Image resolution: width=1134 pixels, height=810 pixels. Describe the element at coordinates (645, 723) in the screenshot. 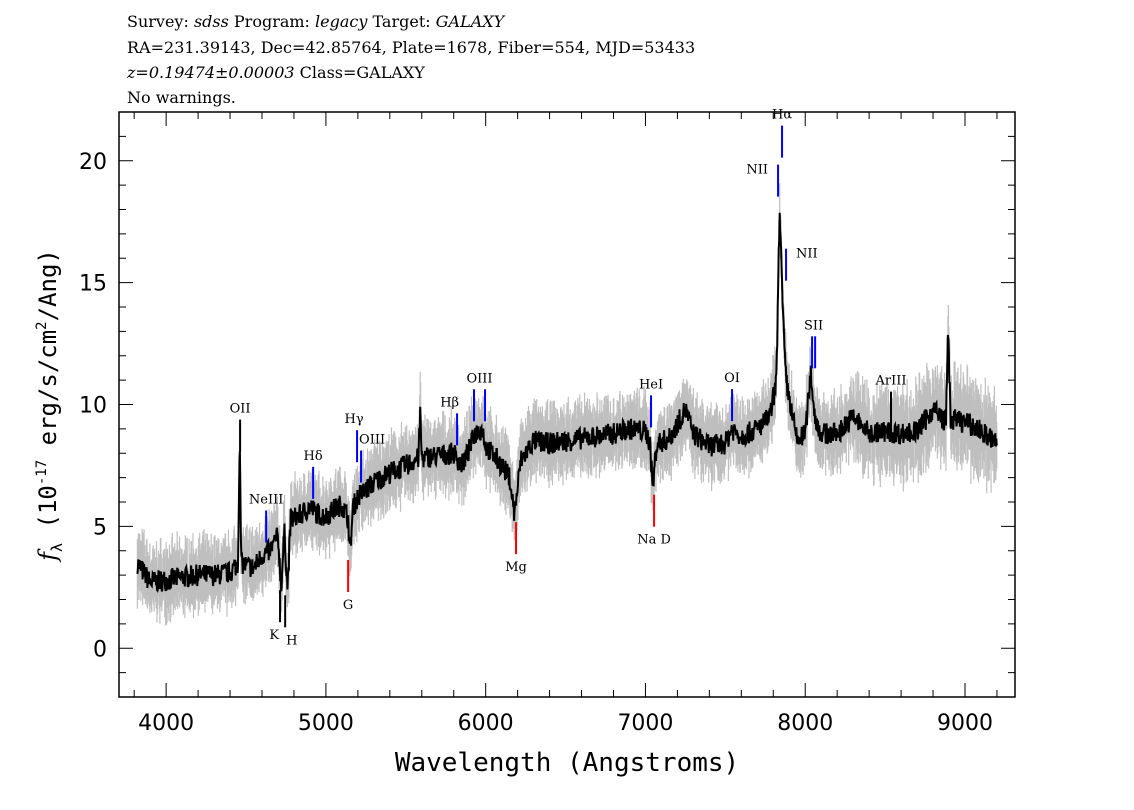

I see `x-tick-label: 7000` at that location.